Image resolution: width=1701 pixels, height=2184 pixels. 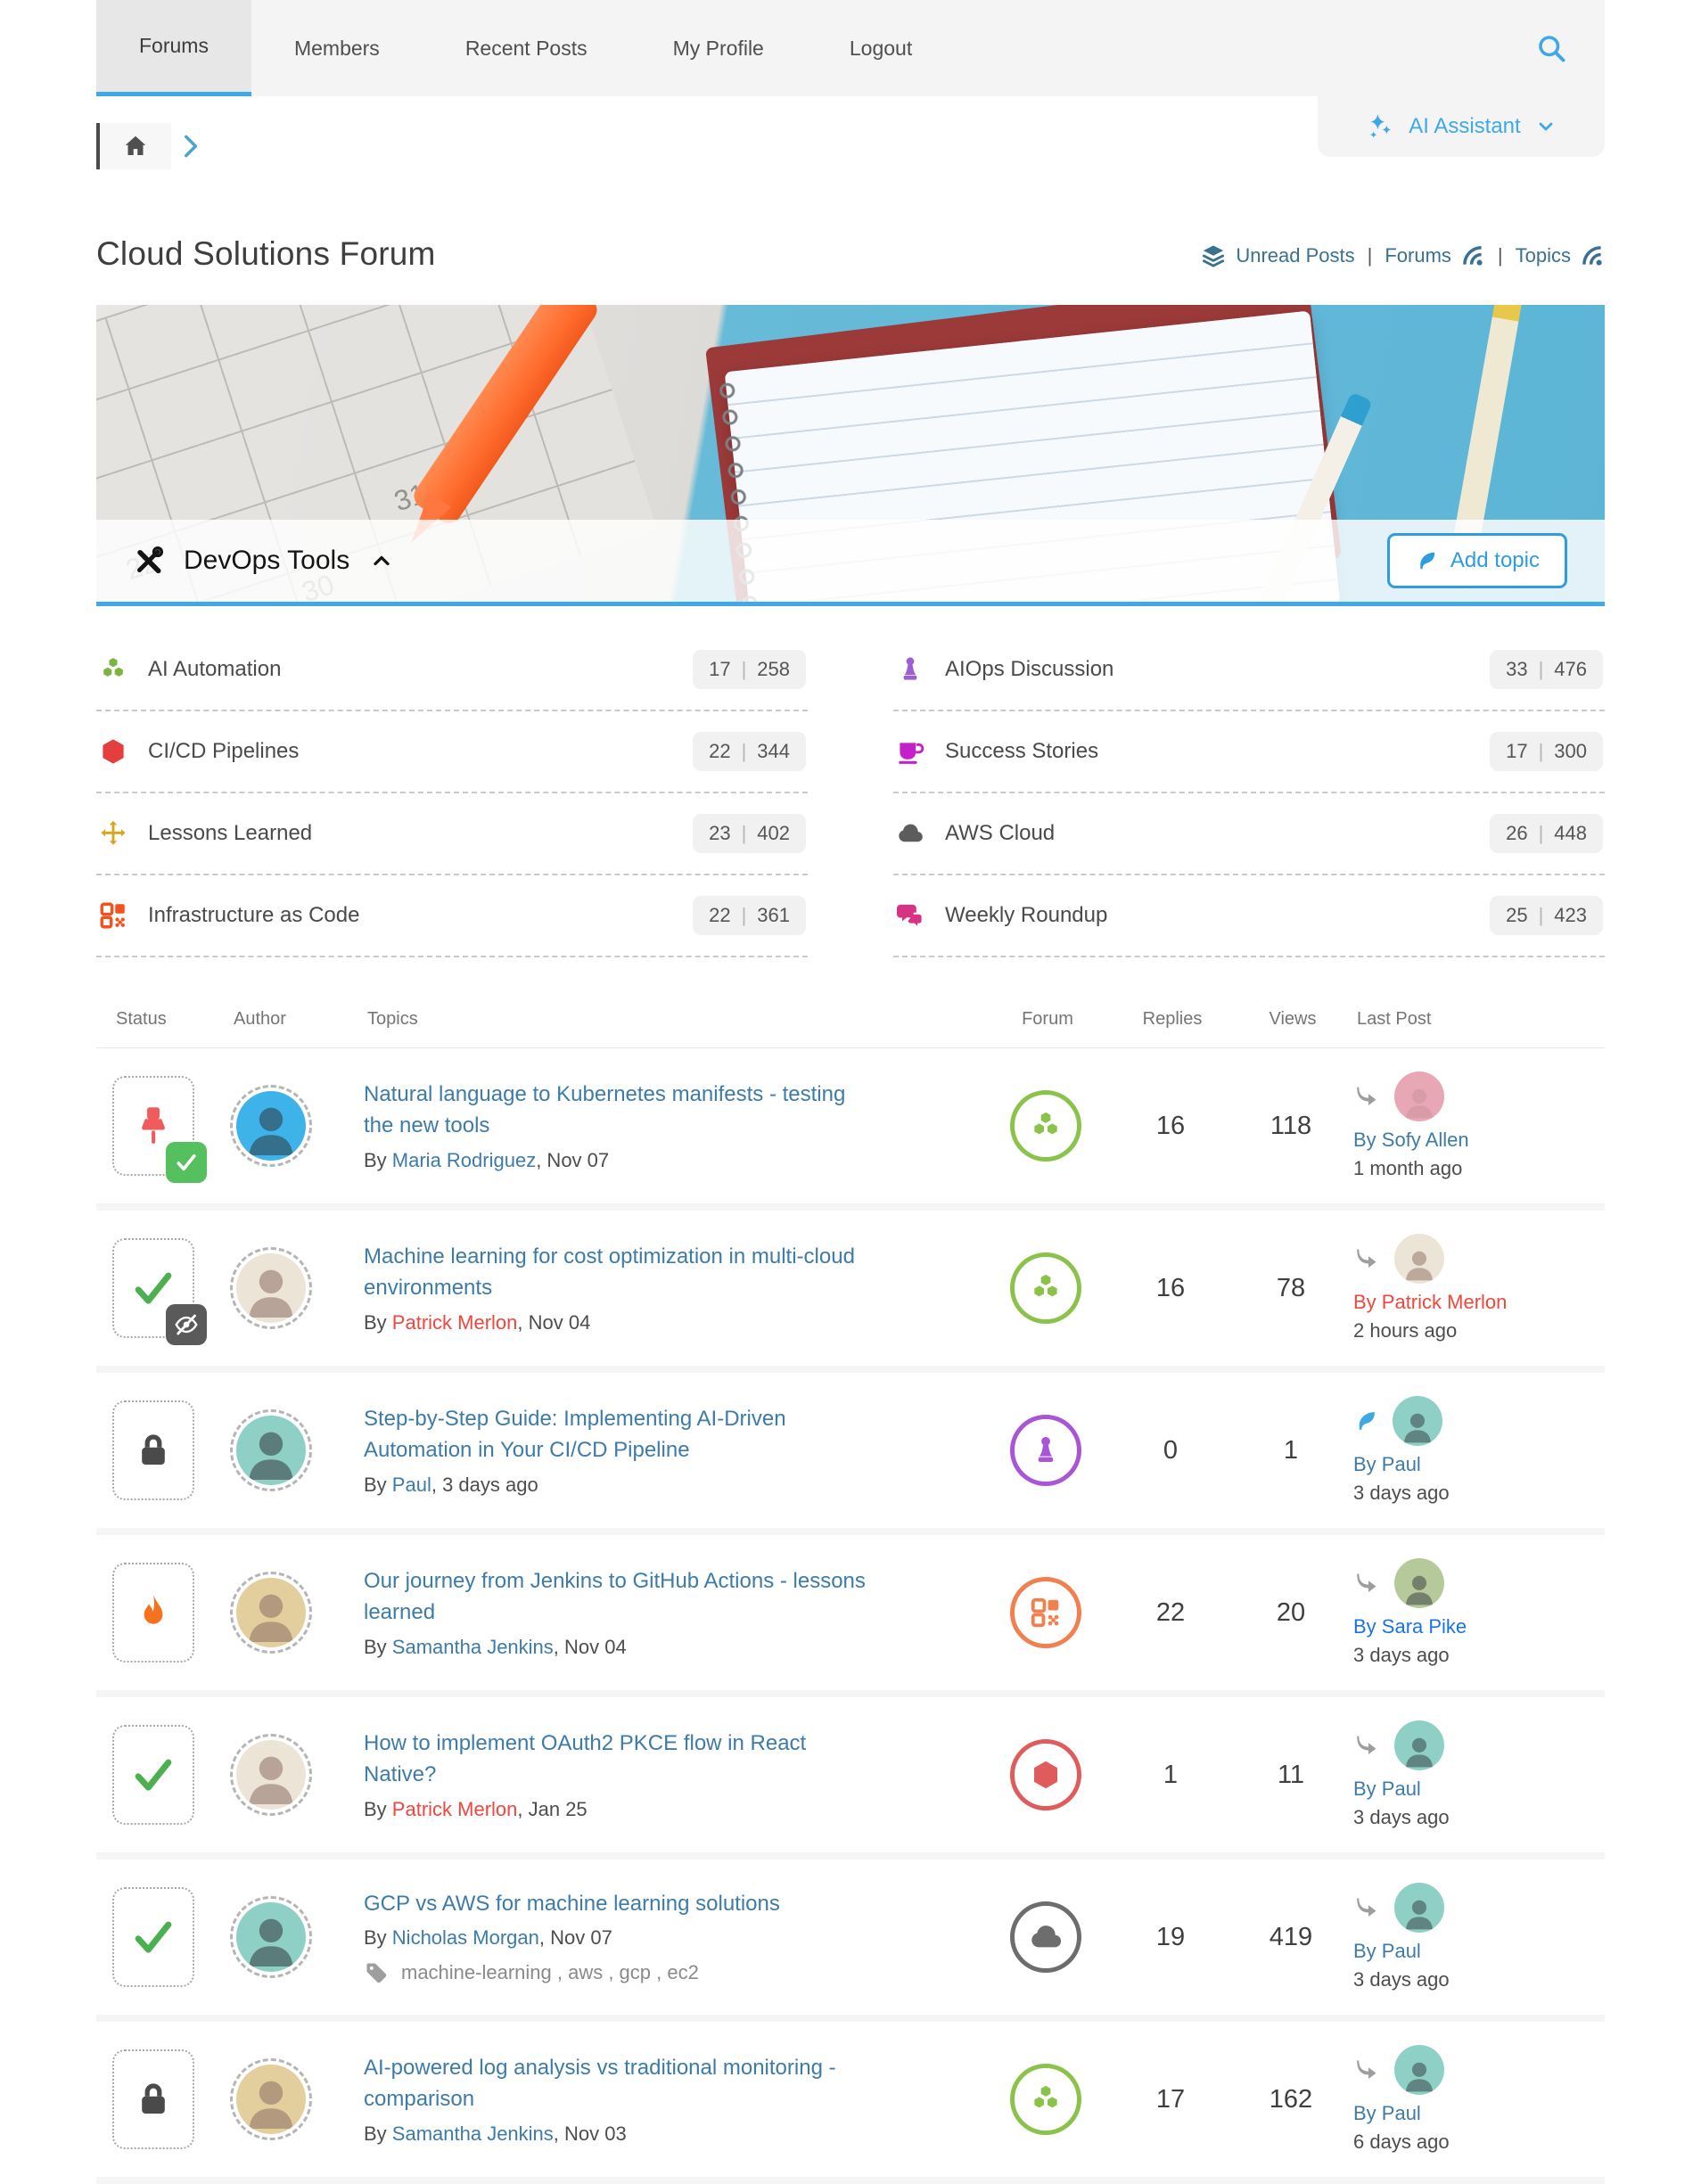 I want to click on last-post-time: 3 days ago, so click(x=1401, y=1817).